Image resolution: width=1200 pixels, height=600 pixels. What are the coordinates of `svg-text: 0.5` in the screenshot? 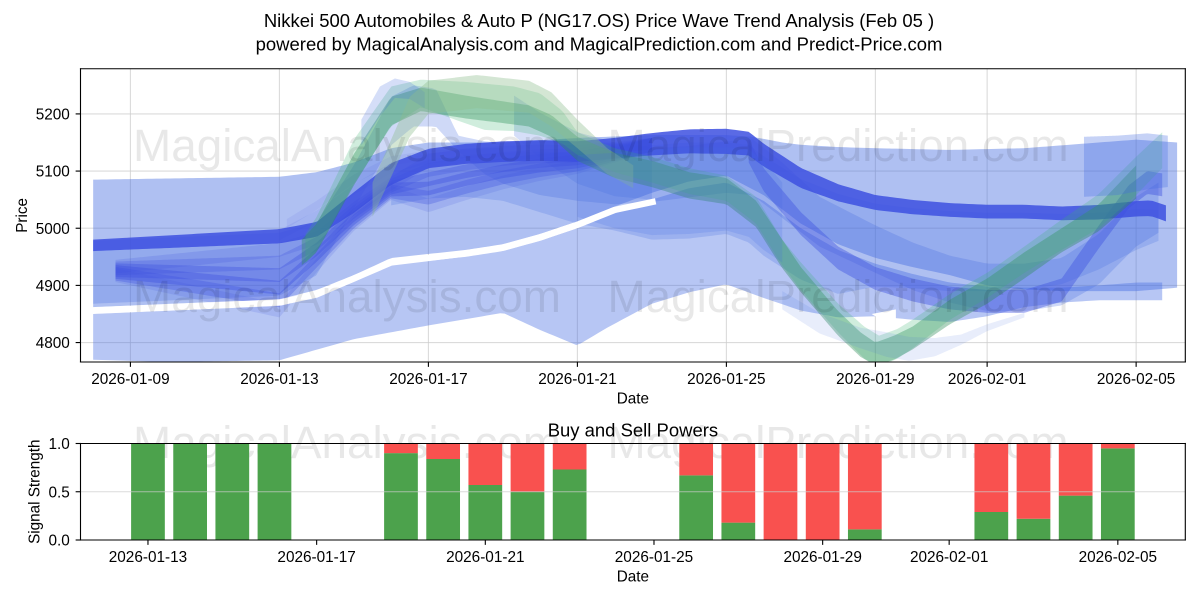 It's located at (58, 492).